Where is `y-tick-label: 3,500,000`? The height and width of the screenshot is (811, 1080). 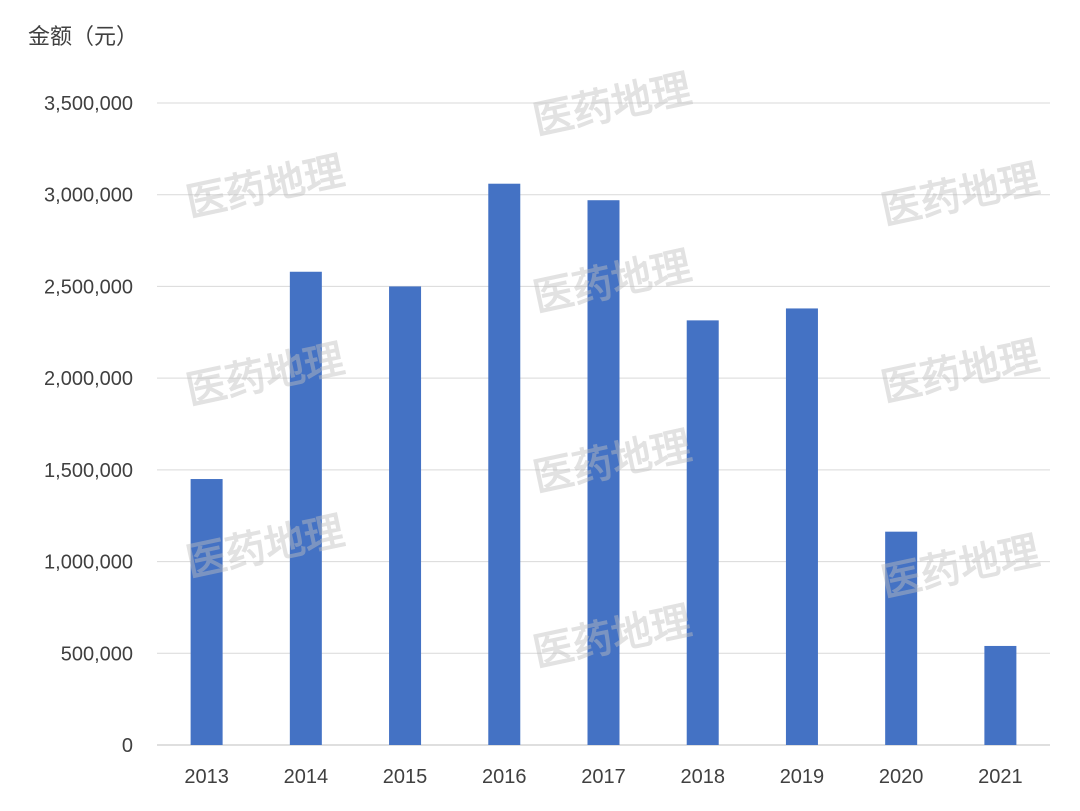
y-tick-label: 3,500,000 is located at coordinates (88, 104).